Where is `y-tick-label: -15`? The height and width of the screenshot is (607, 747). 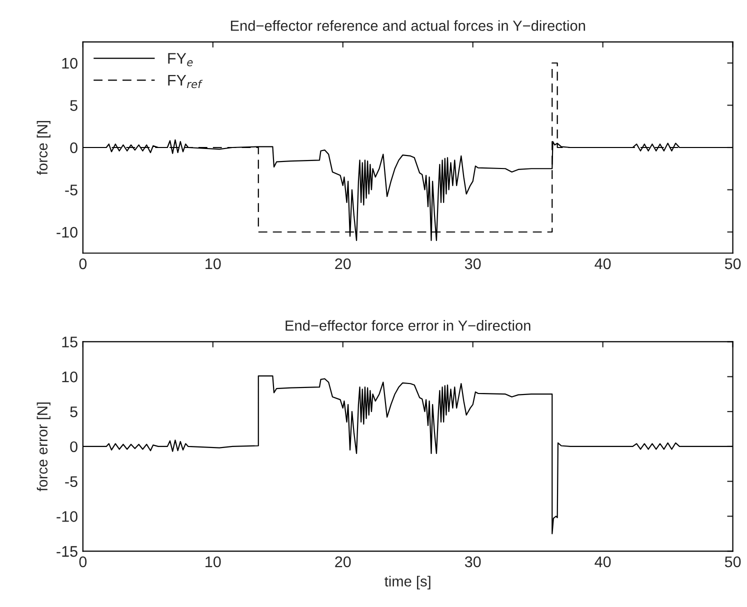 y-tick-label: -15 is located at coordinates (67, 551).